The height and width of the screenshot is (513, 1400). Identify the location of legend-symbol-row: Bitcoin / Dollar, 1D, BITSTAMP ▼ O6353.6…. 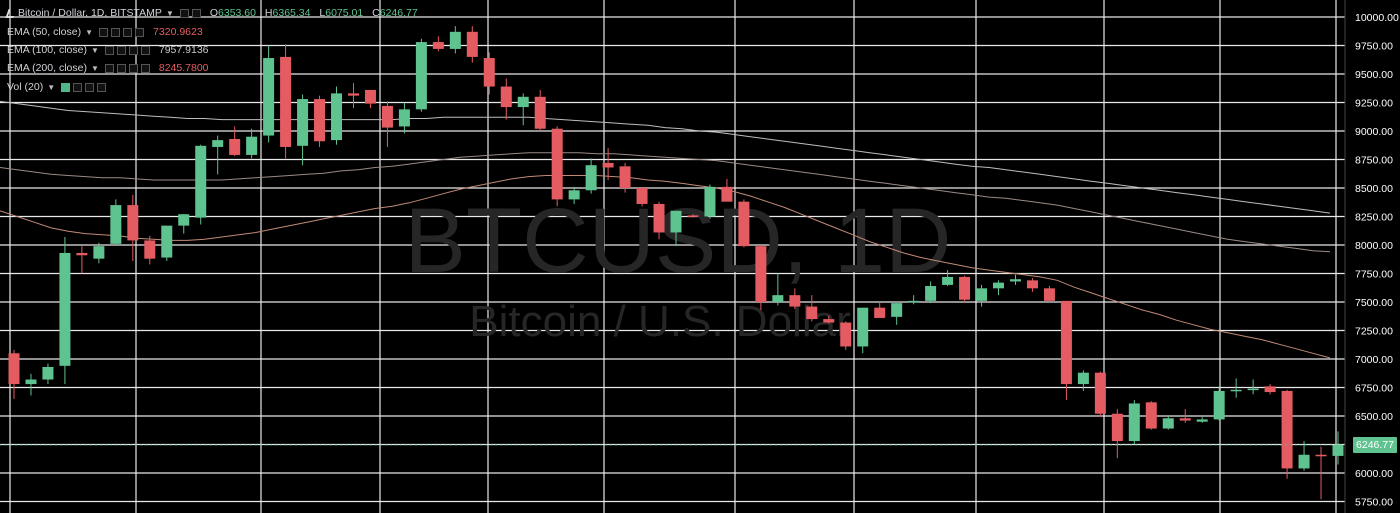
(211, 13).